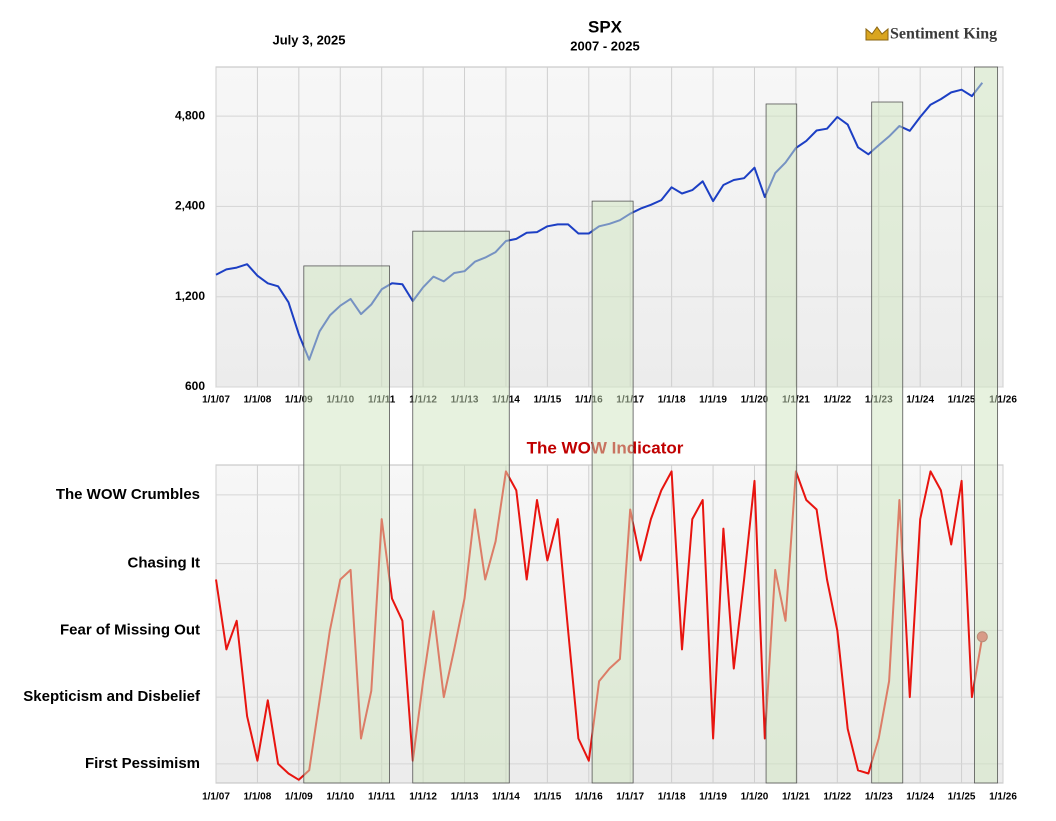 This screenshot has height=821, width=1056. I want to click on chart-title: SPX, so click(605, 26).